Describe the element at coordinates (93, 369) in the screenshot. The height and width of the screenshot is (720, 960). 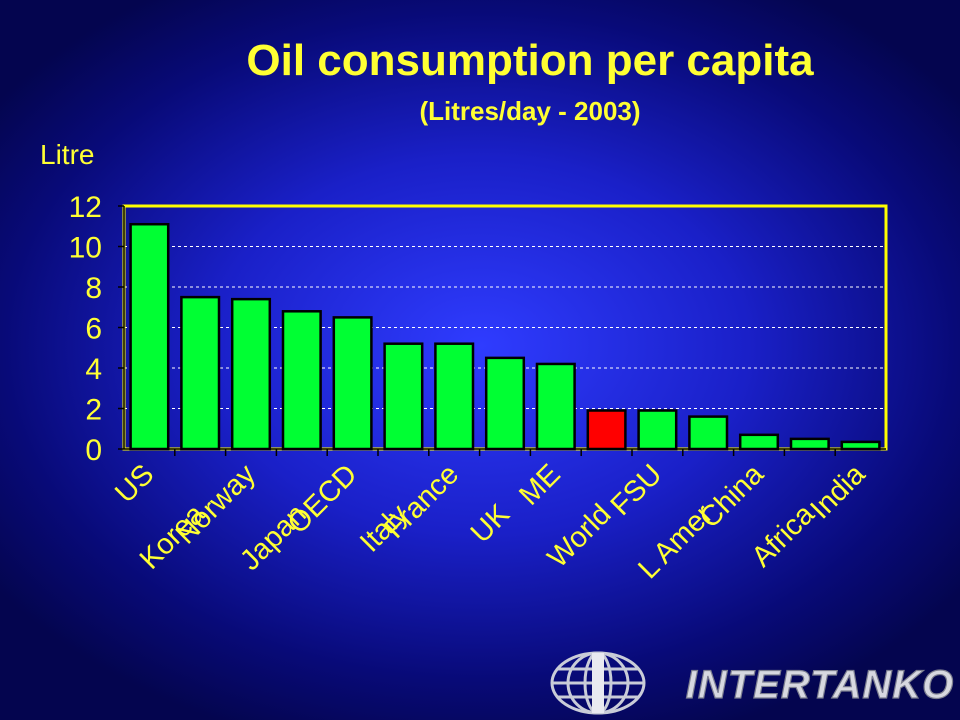
I see `y-tick-label: 4` at that location.